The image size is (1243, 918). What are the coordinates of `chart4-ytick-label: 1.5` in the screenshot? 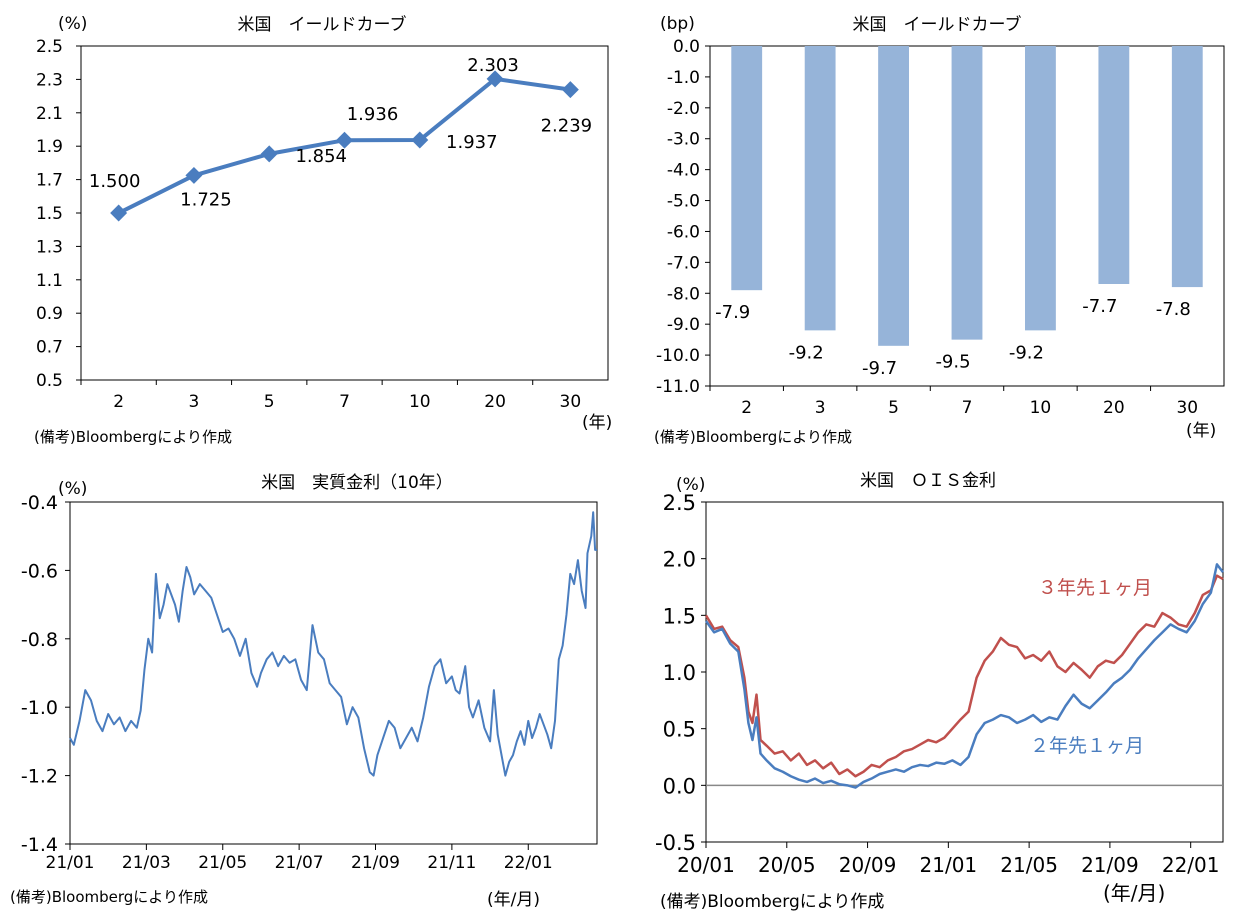 It's located at (679, 616).